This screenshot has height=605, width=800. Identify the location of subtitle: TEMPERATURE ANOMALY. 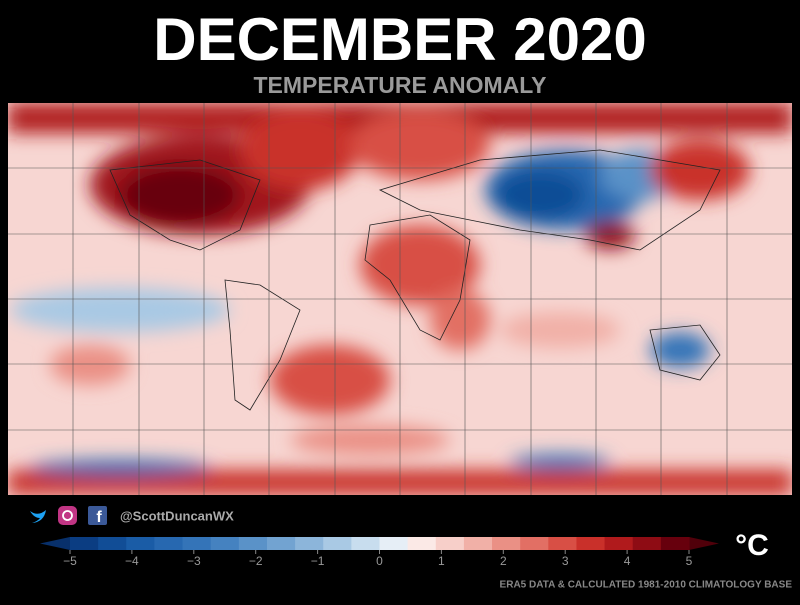
(399, 85).